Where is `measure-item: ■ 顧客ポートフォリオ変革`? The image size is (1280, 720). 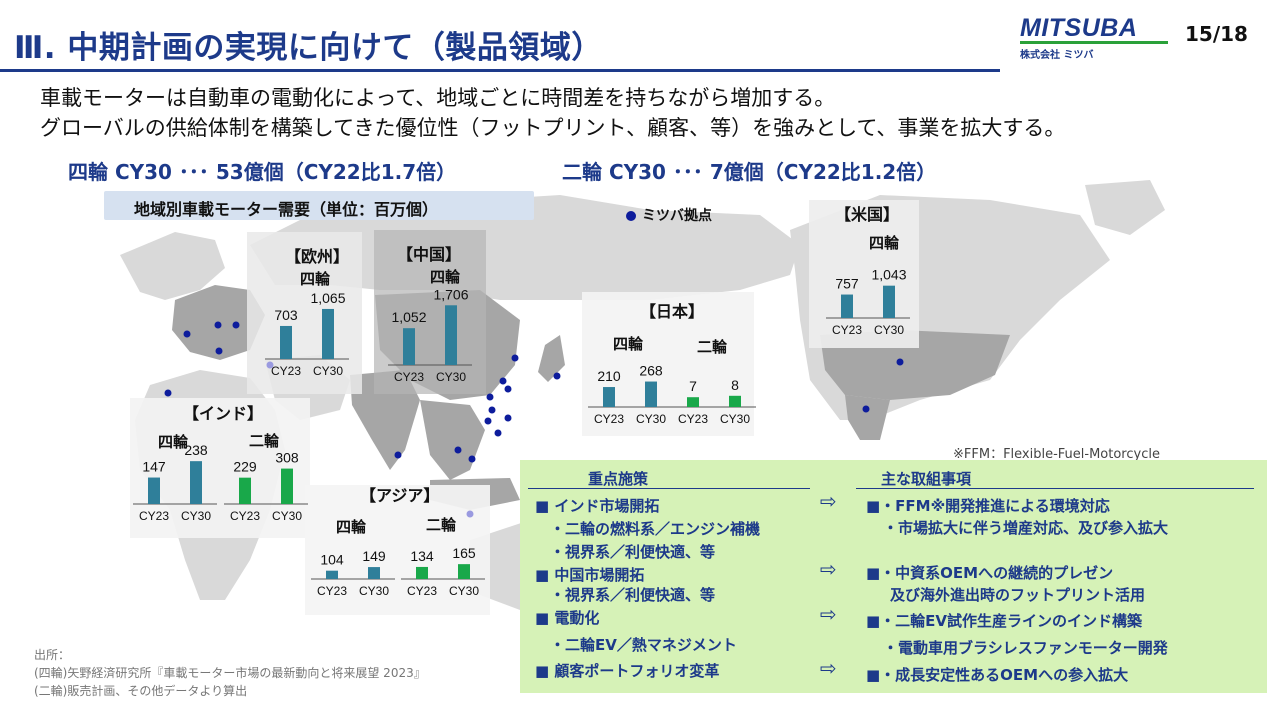
measure-item: ■ 顧客ポートフォリオ変革 is located at coordinates (627, 671).